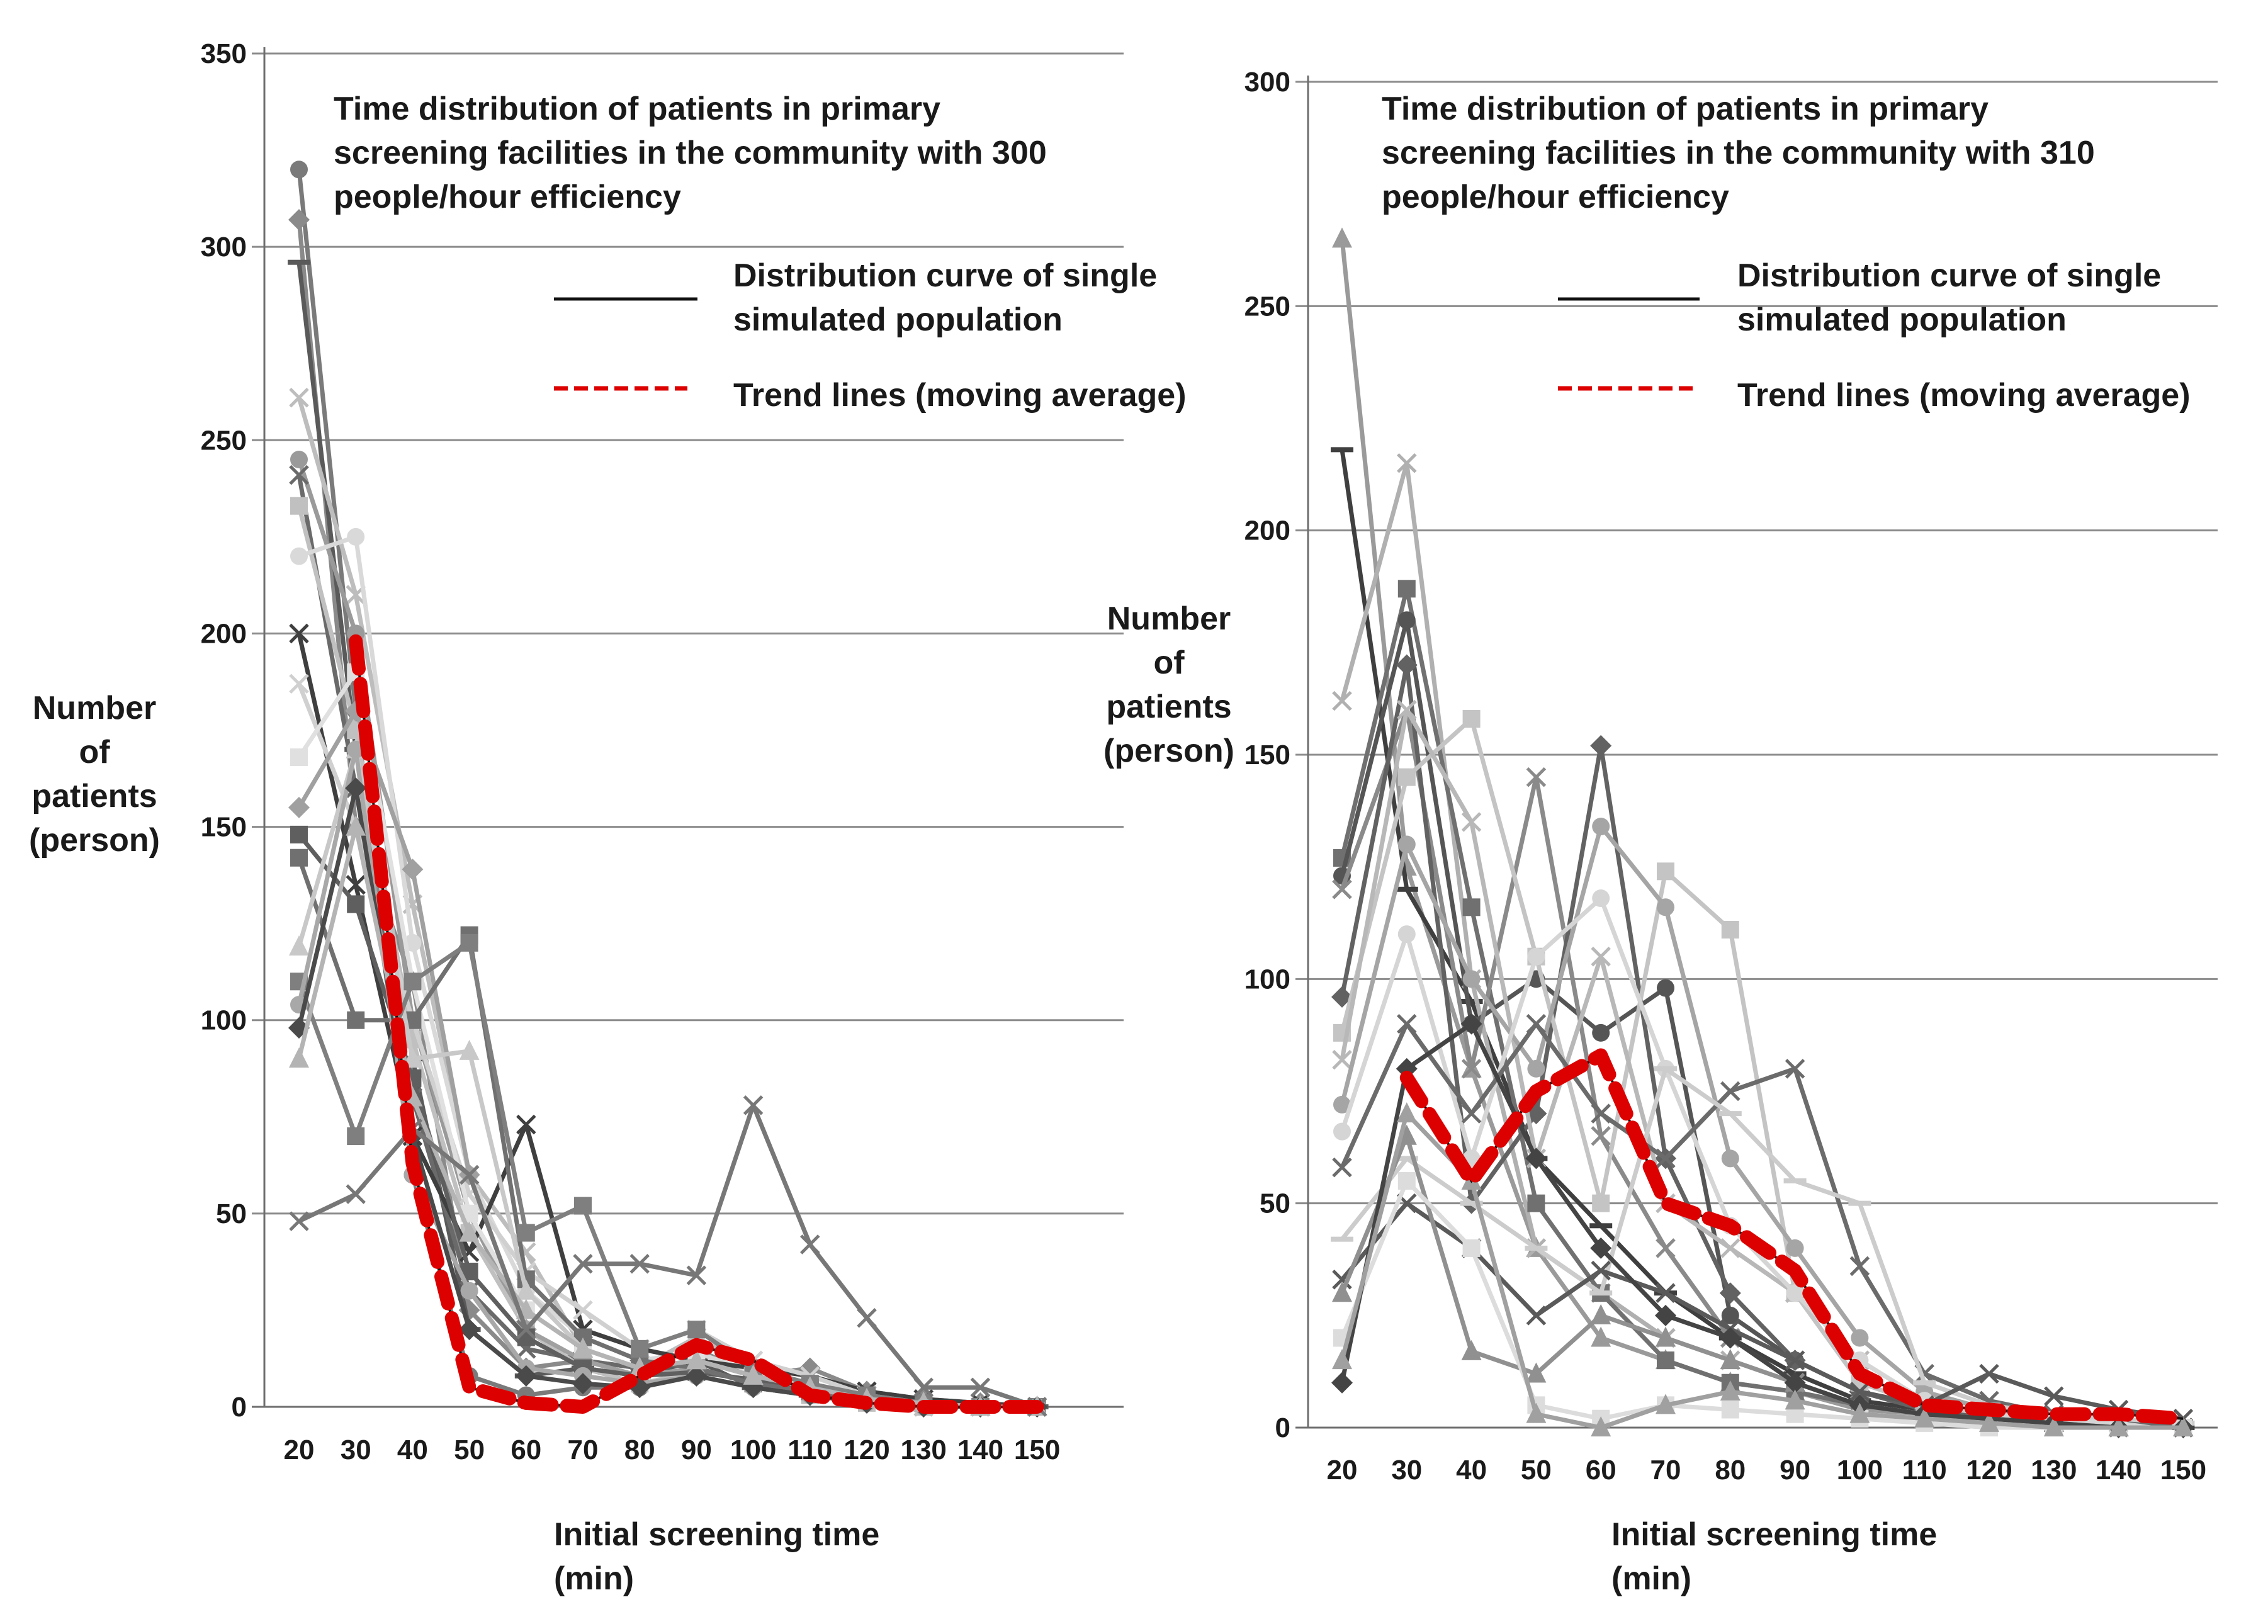 The width and height of the screenshot is (2268, 1624). Describe the element at coordinates (1471, 1470) in the screenshot. I see `x-tick-label: 40` at that location.